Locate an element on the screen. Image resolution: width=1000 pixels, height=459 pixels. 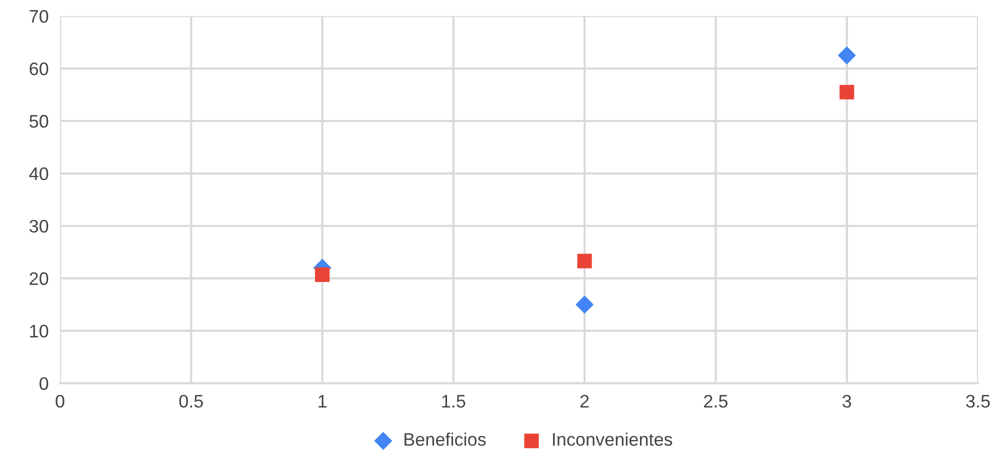
x-tick-label: 0 is located at coordinates (60, 401).